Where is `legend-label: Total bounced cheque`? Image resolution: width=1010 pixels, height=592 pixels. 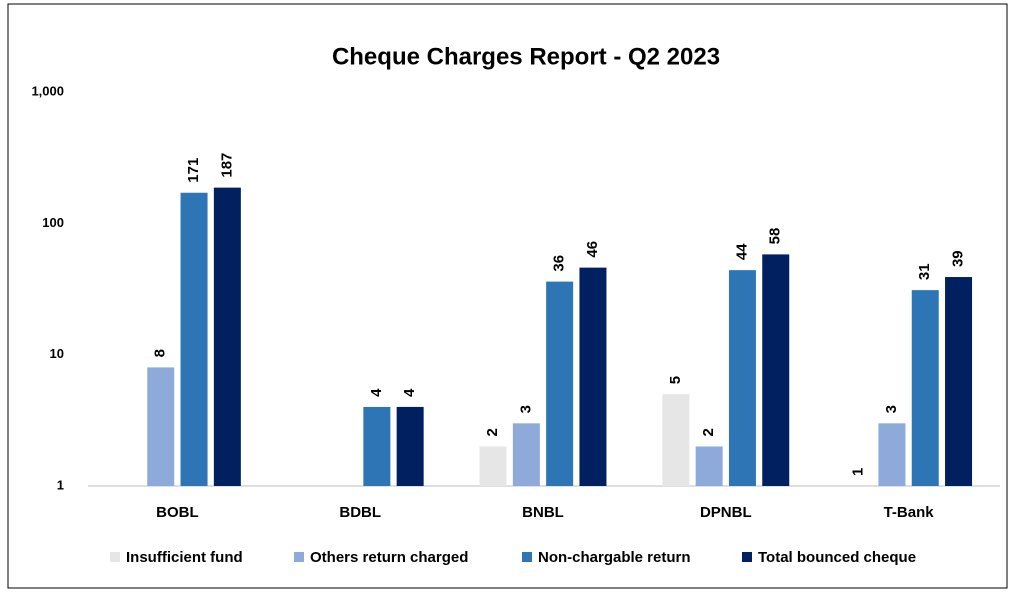
legend-label: Total bounced cheque is located at coordinates (837, 557).